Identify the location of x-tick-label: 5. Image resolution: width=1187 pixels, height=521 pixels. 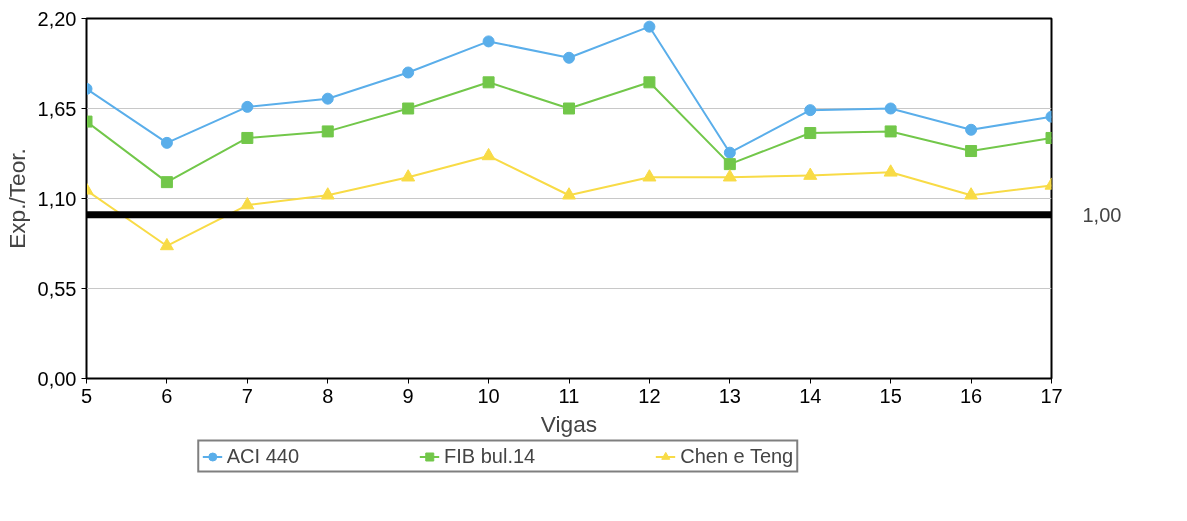
(86, 395).